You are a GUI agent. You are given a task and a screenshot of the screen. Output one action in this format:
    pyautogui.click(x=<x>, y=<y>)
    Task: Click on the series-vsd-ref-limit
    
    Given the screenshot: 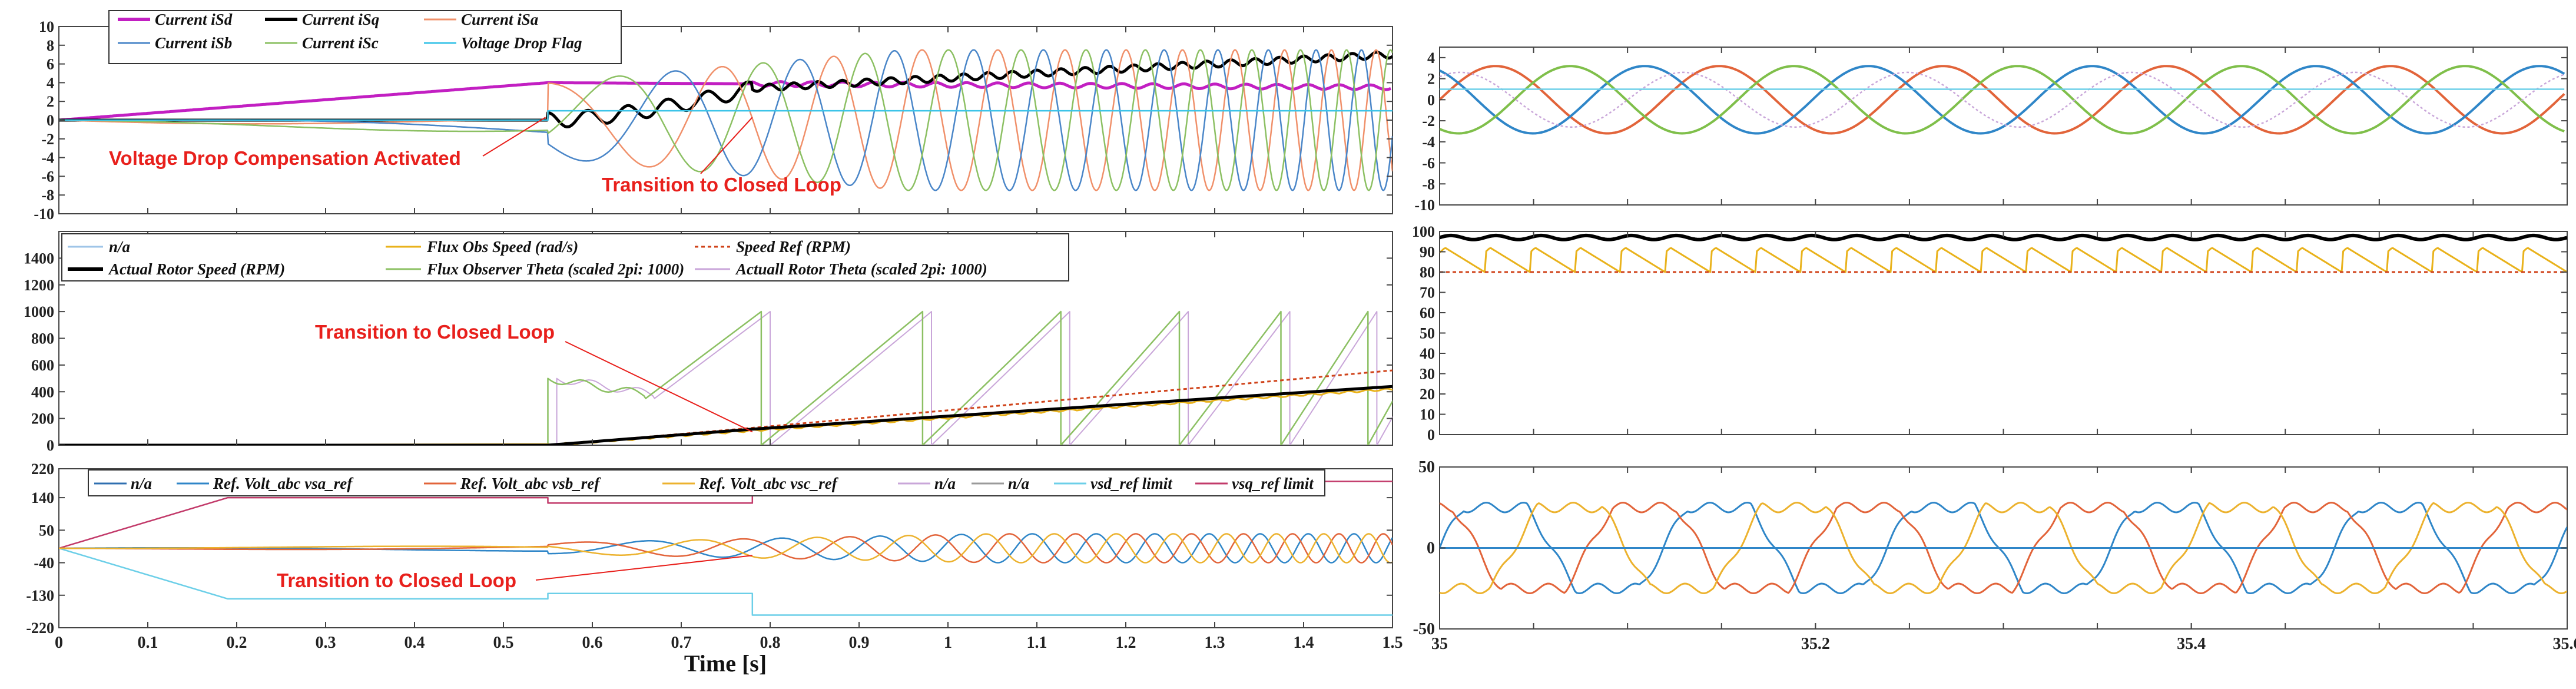 What is the action you would take?
    pyautogui.click(x=726, y=581)
    